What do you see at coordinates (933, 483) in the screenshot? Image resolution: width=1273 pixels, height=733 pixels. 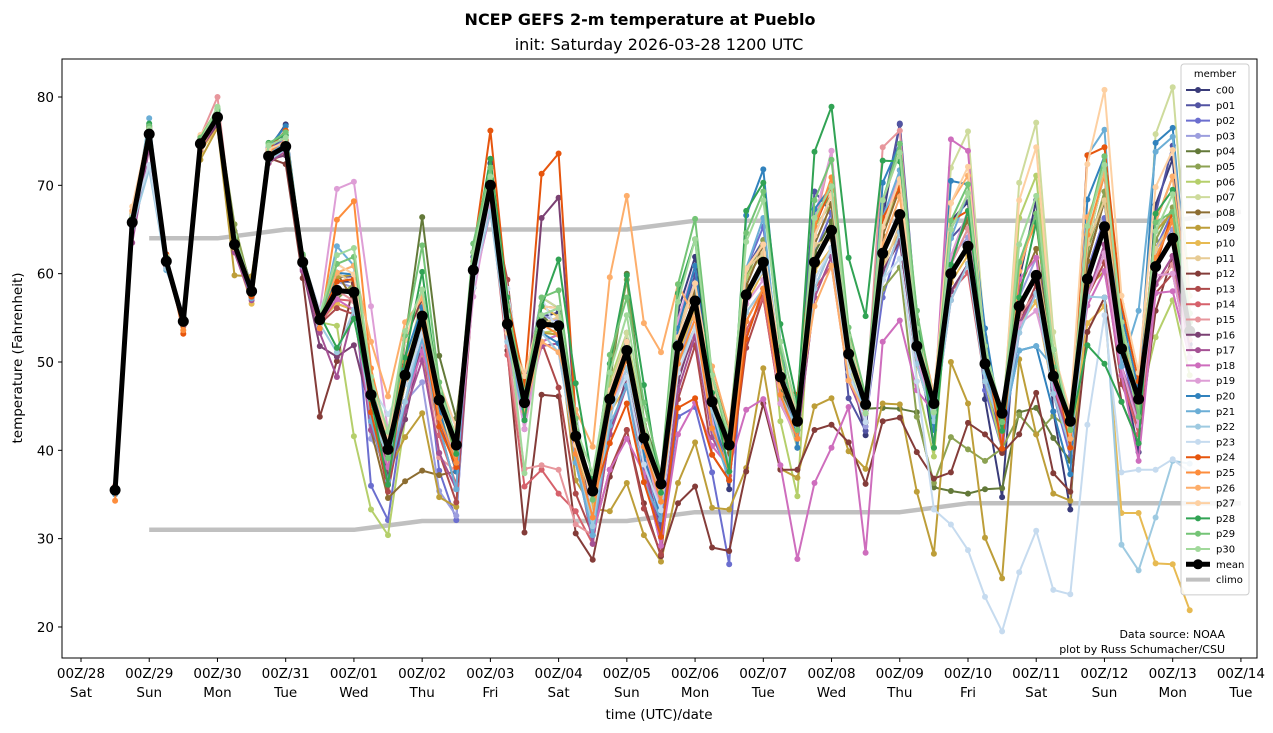 I see `member-point-p05` at bounding box center [933, 483].